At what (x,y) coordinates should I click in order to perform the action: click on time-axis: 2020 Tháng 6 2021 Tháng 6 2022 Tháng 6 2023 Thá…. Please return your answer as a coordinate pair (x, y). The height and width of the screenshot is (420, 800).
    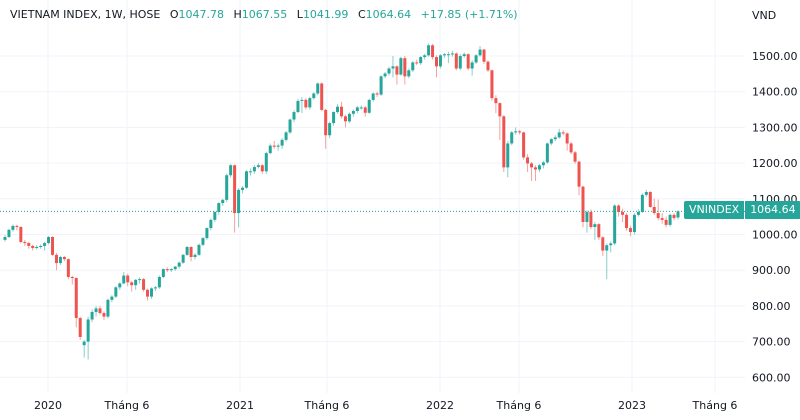
    Looking at the image, I should click on (385, 405).